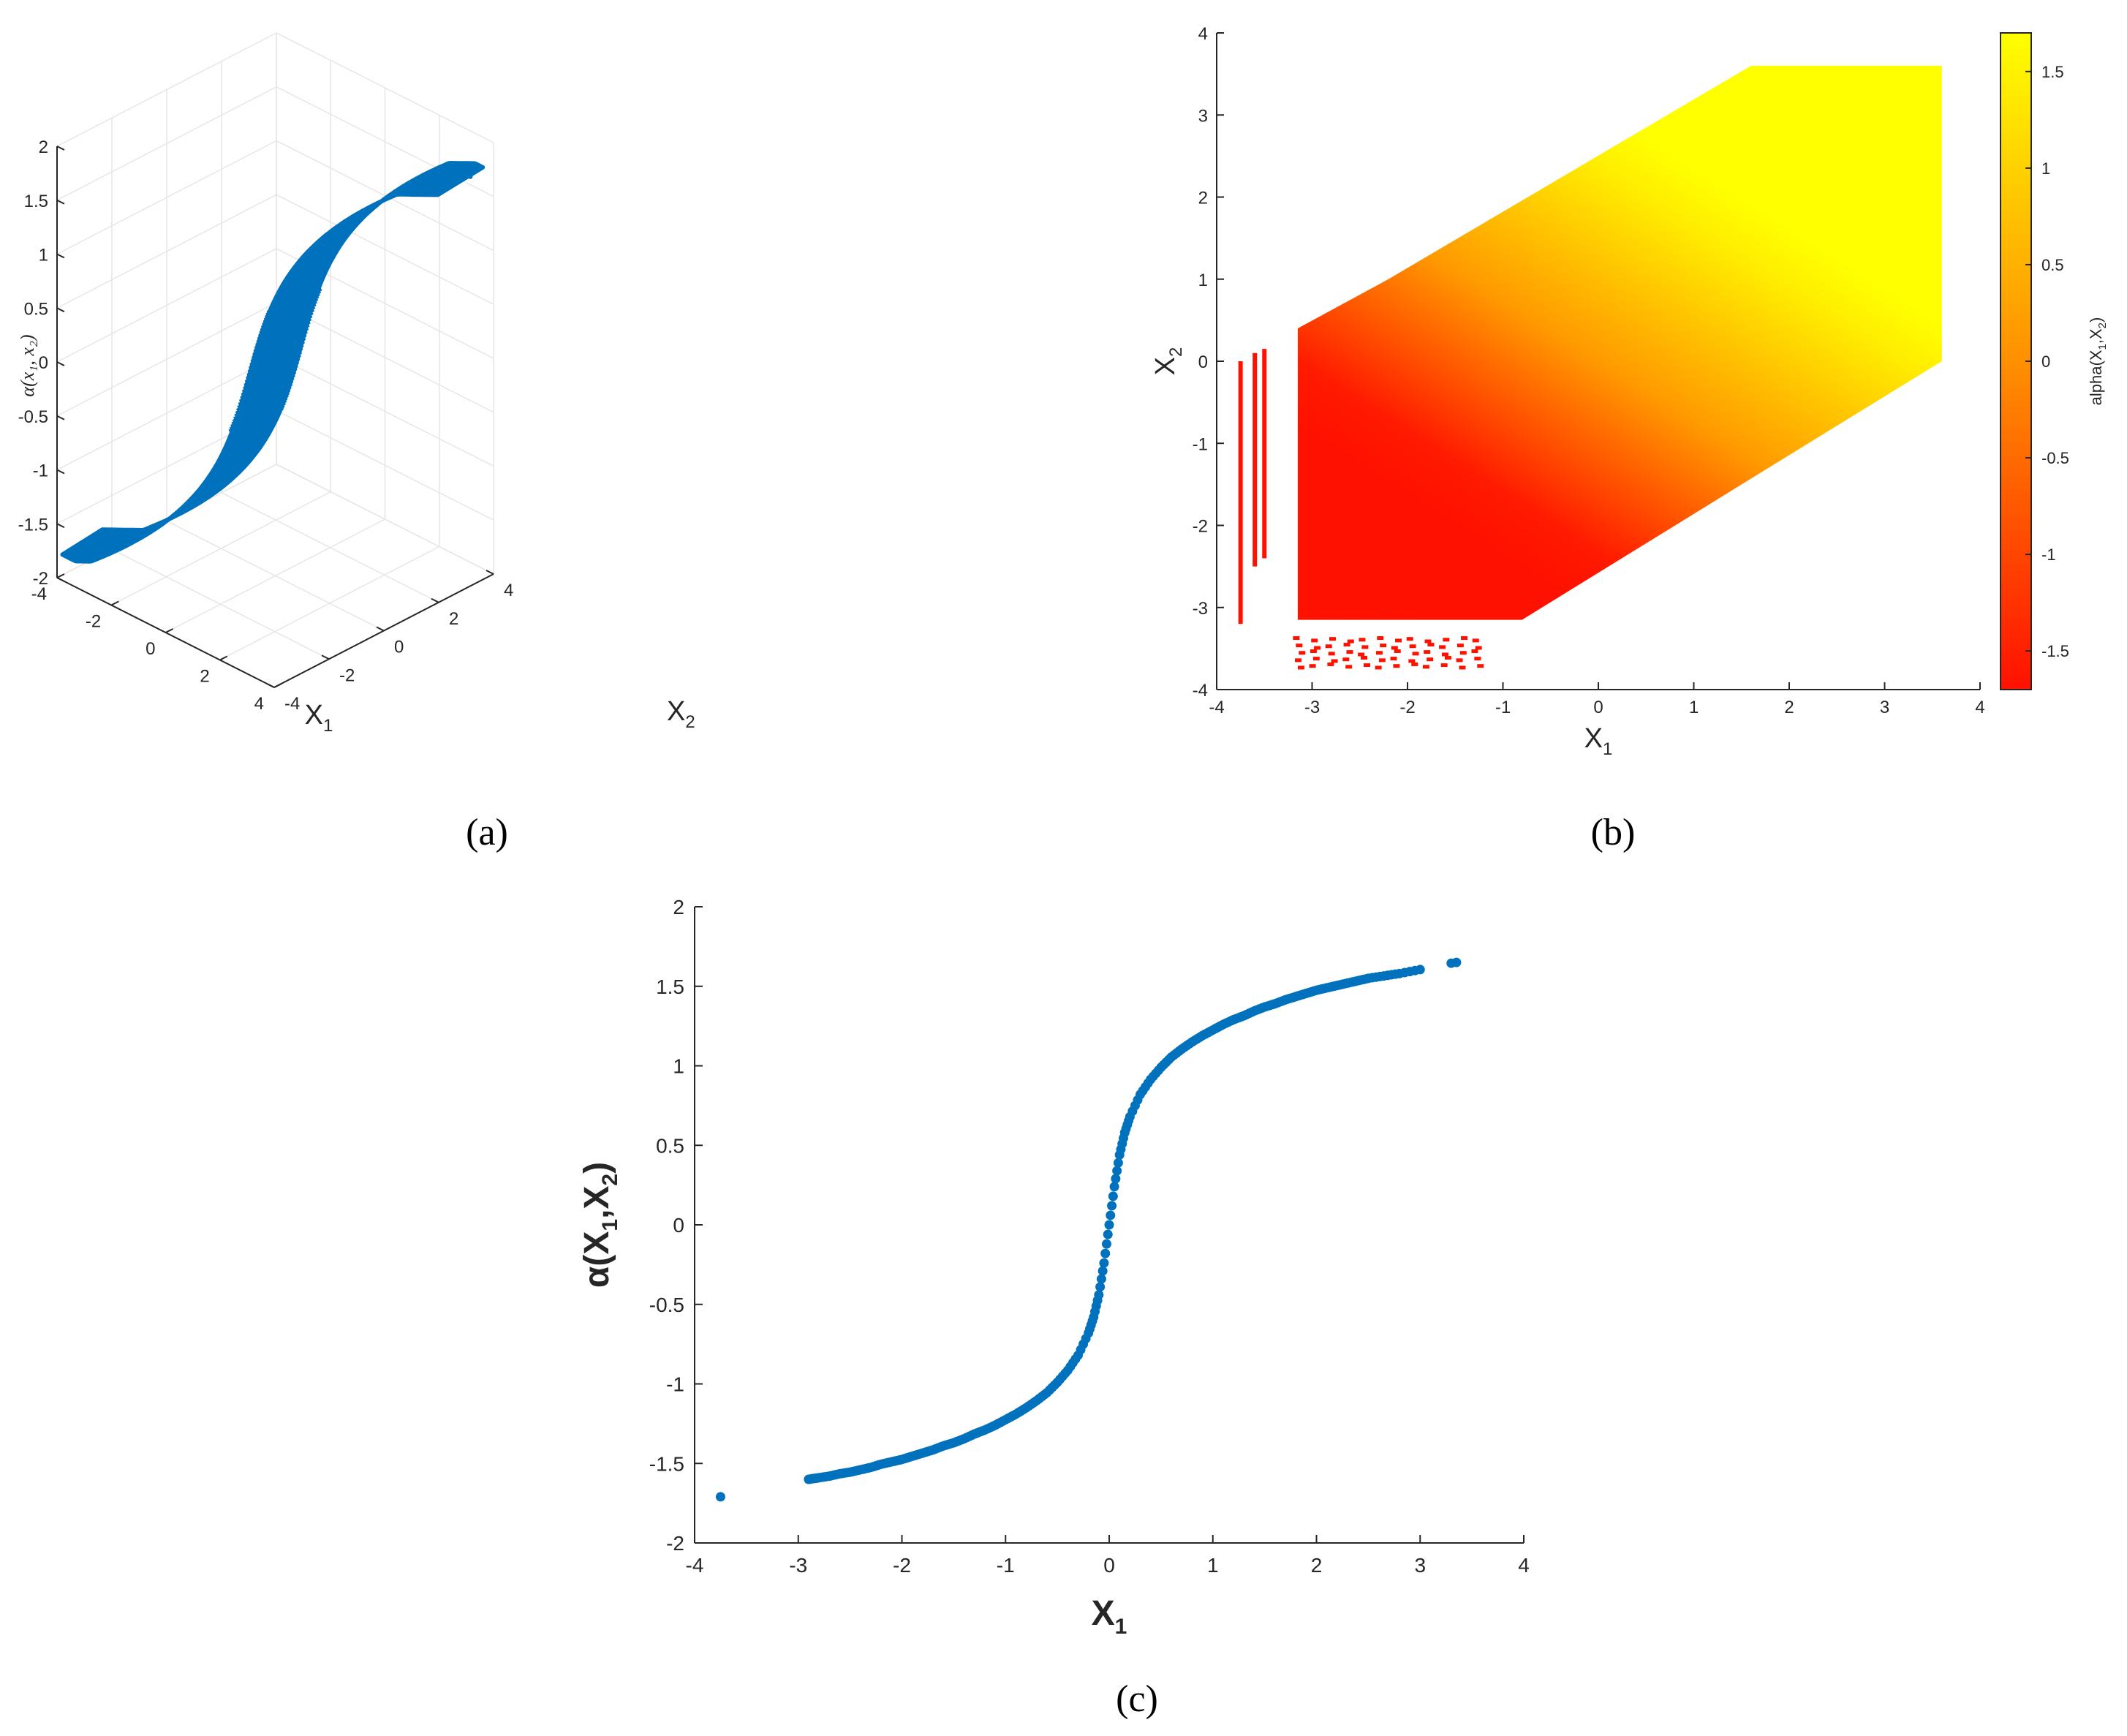 Image resolution: width=2127 pixels, height=1736 pixels. I want to click on panel-label-b: (b), so click(1613, 832).